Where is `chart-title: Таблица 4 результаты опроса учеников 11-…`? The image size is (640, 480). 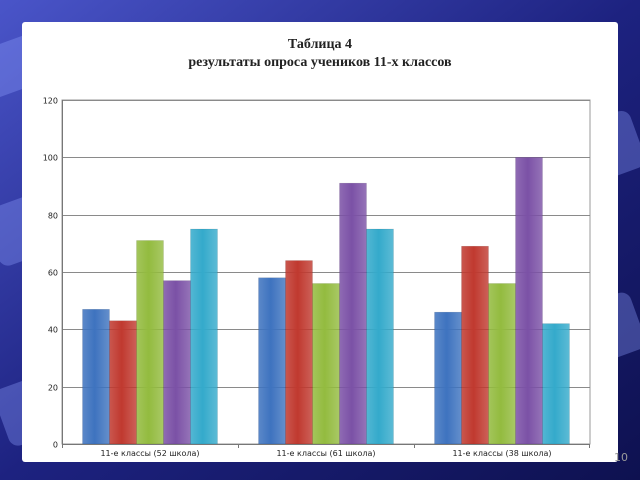 chart-title: Таблица 4 результаты опроса учеников 11-… is located at coordinates (320, 54).